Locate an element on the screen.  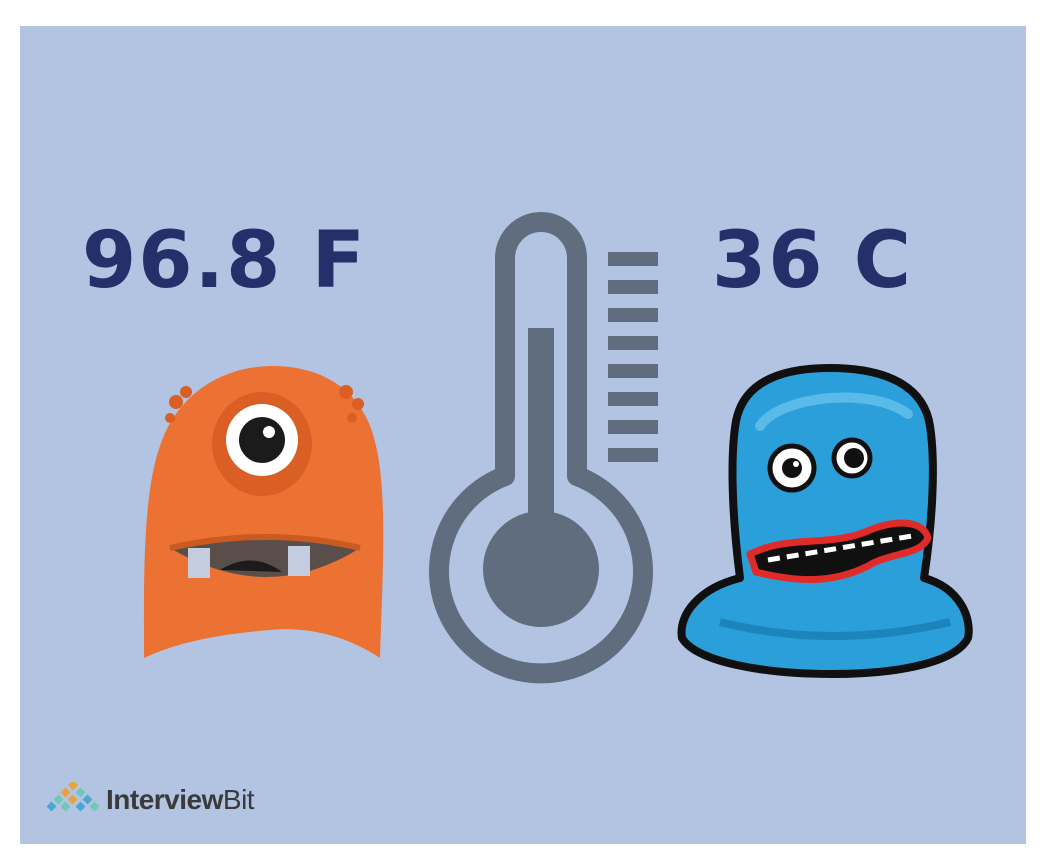
orange-monster-tongue is located at coordinates (251, 566).